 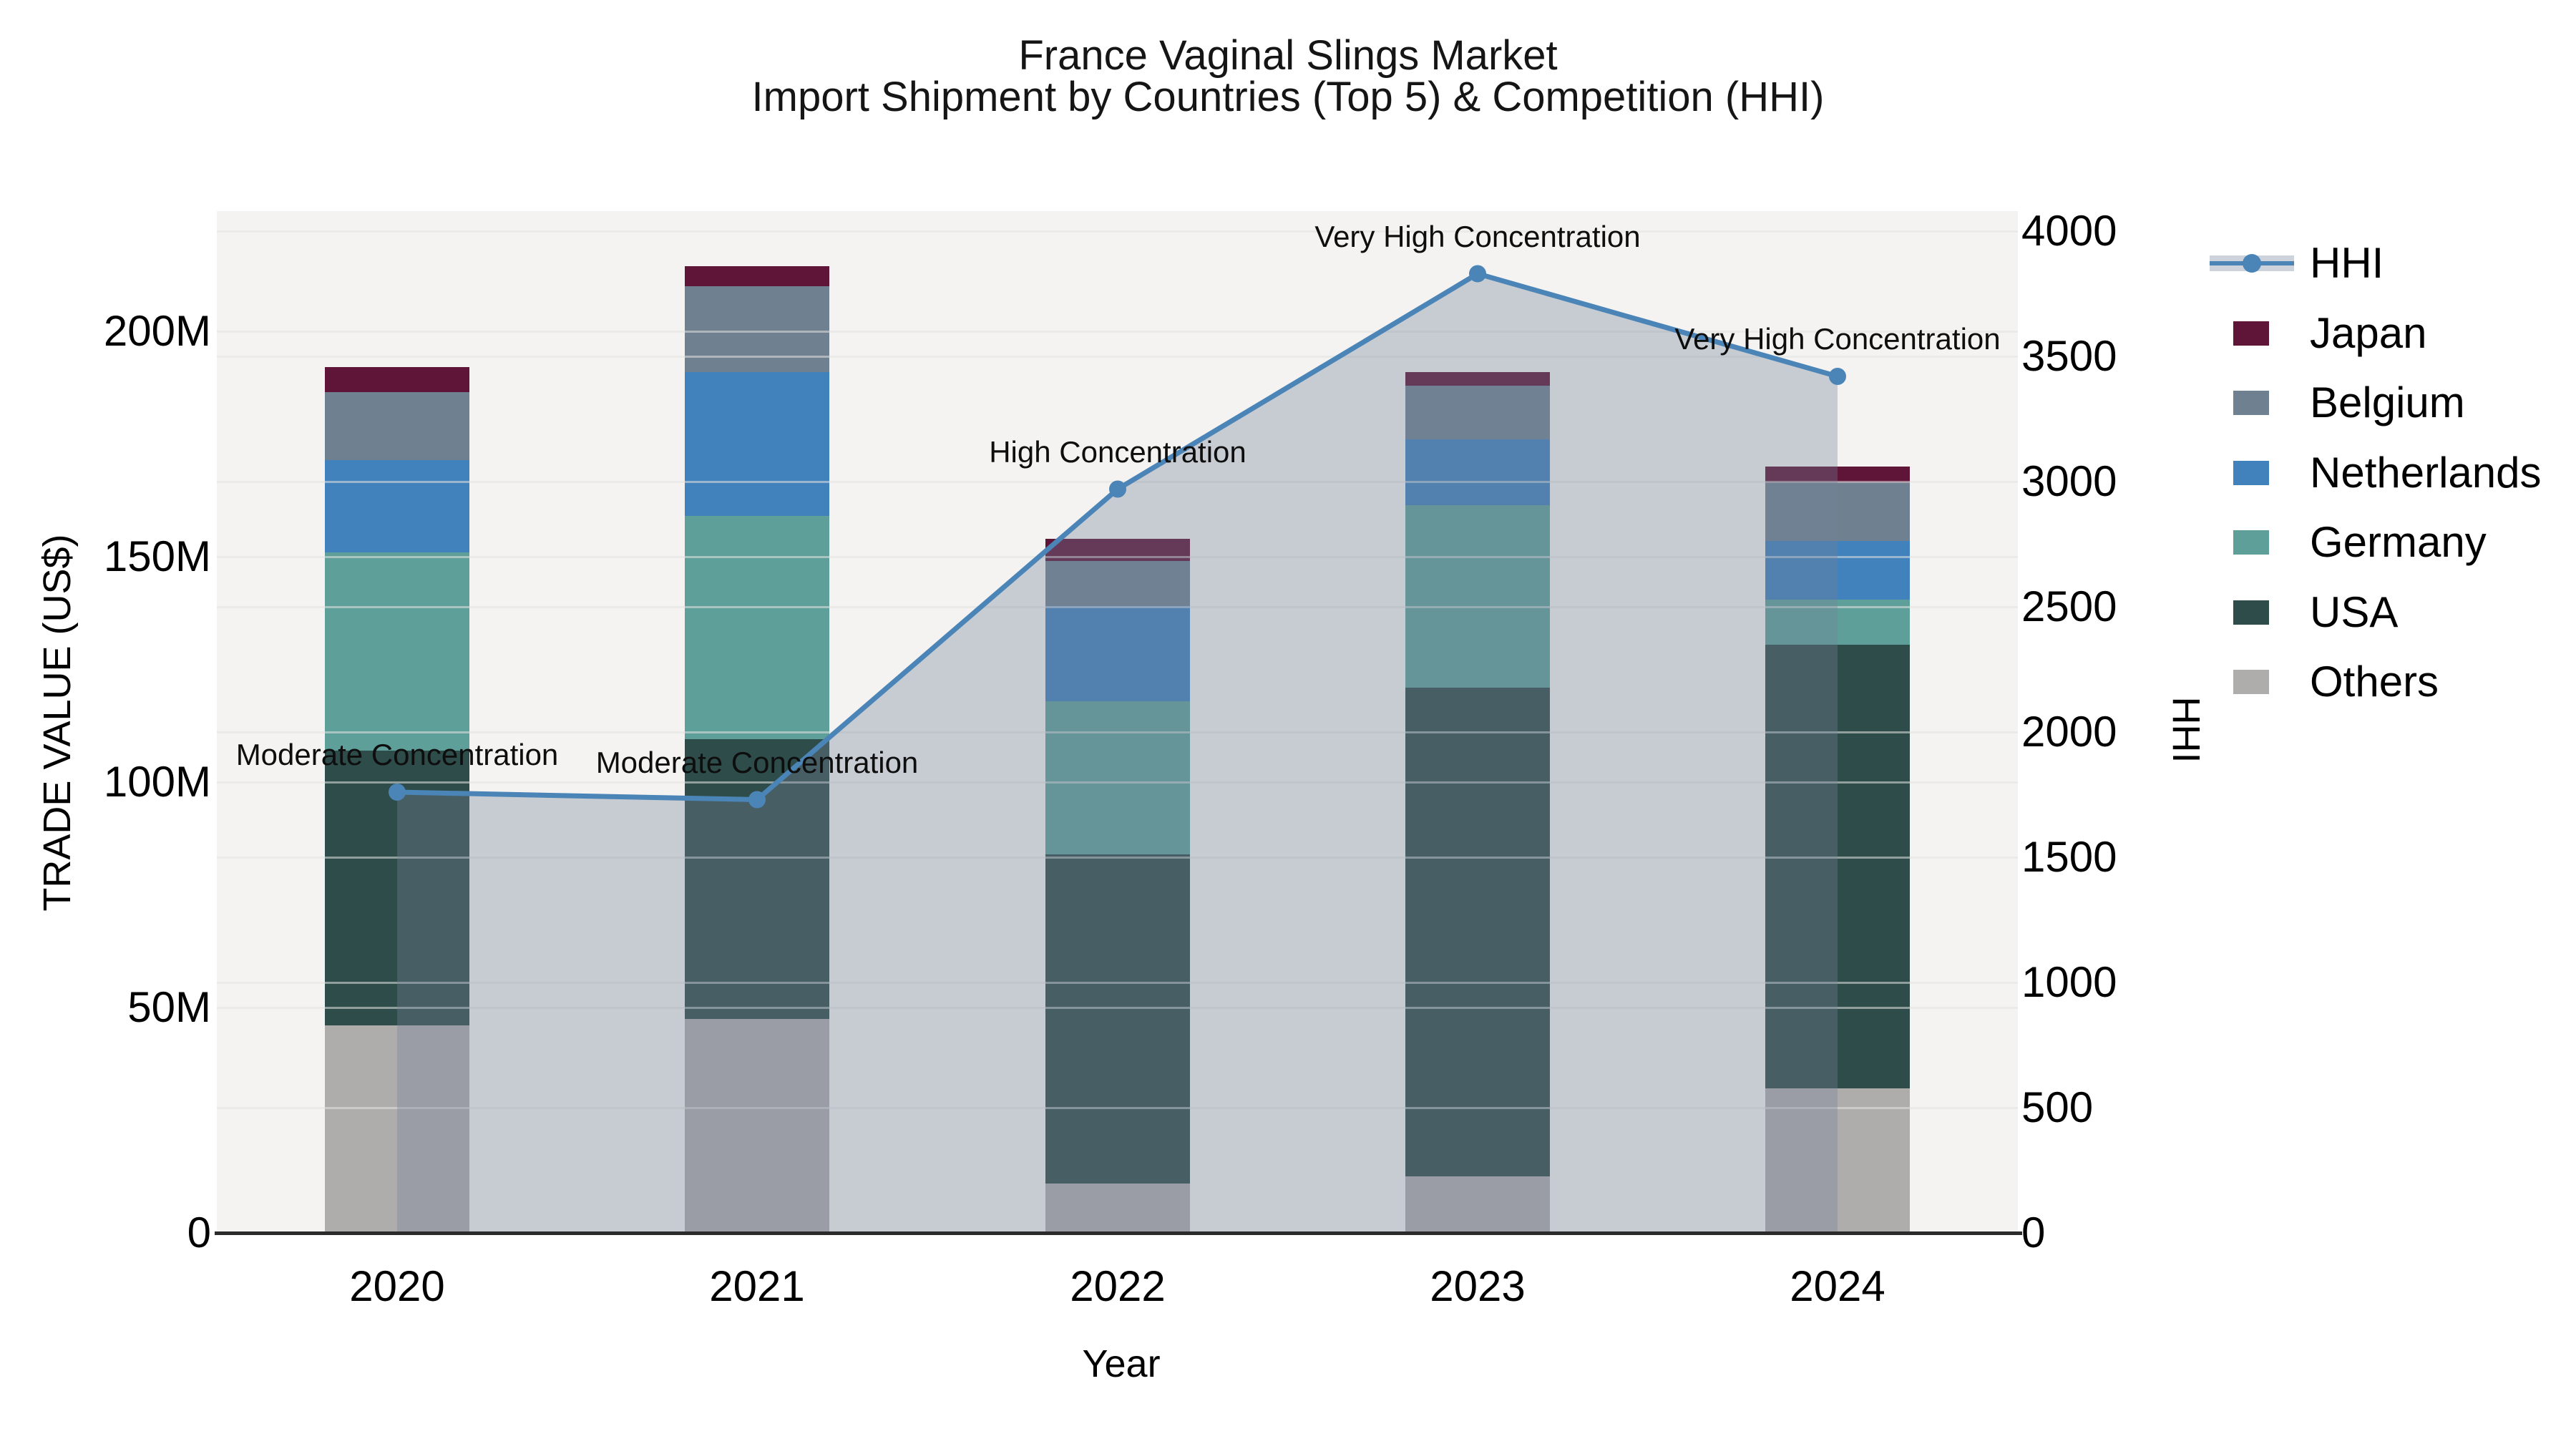 What do you see at coordinates (757, 444) in the screenshot?
I see `bar-segment-2021-netherlands` at bounding box center [757, 444].